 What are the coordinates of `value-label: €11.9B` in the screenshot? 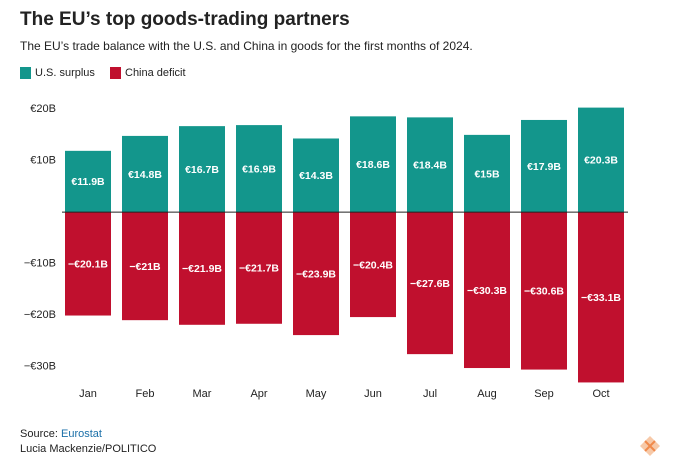 It's located at (88, 182).